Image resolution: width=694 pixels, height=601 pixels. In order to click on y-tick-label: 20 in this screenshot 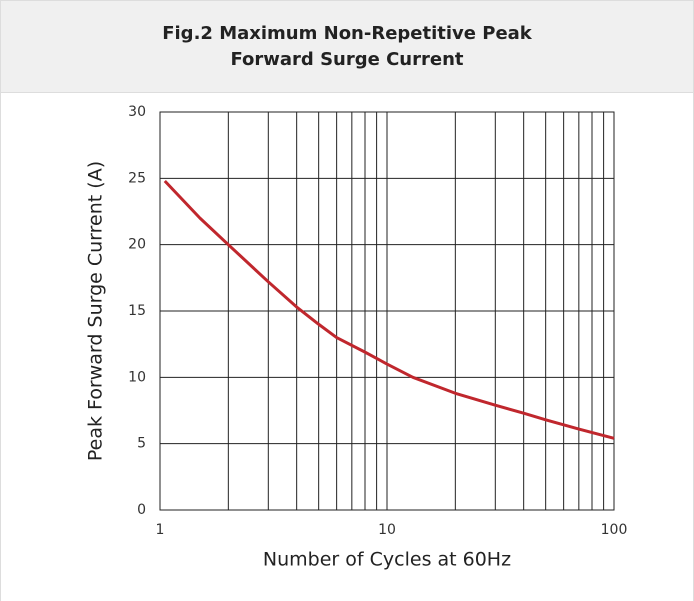, I will do `click(137, 245)`.